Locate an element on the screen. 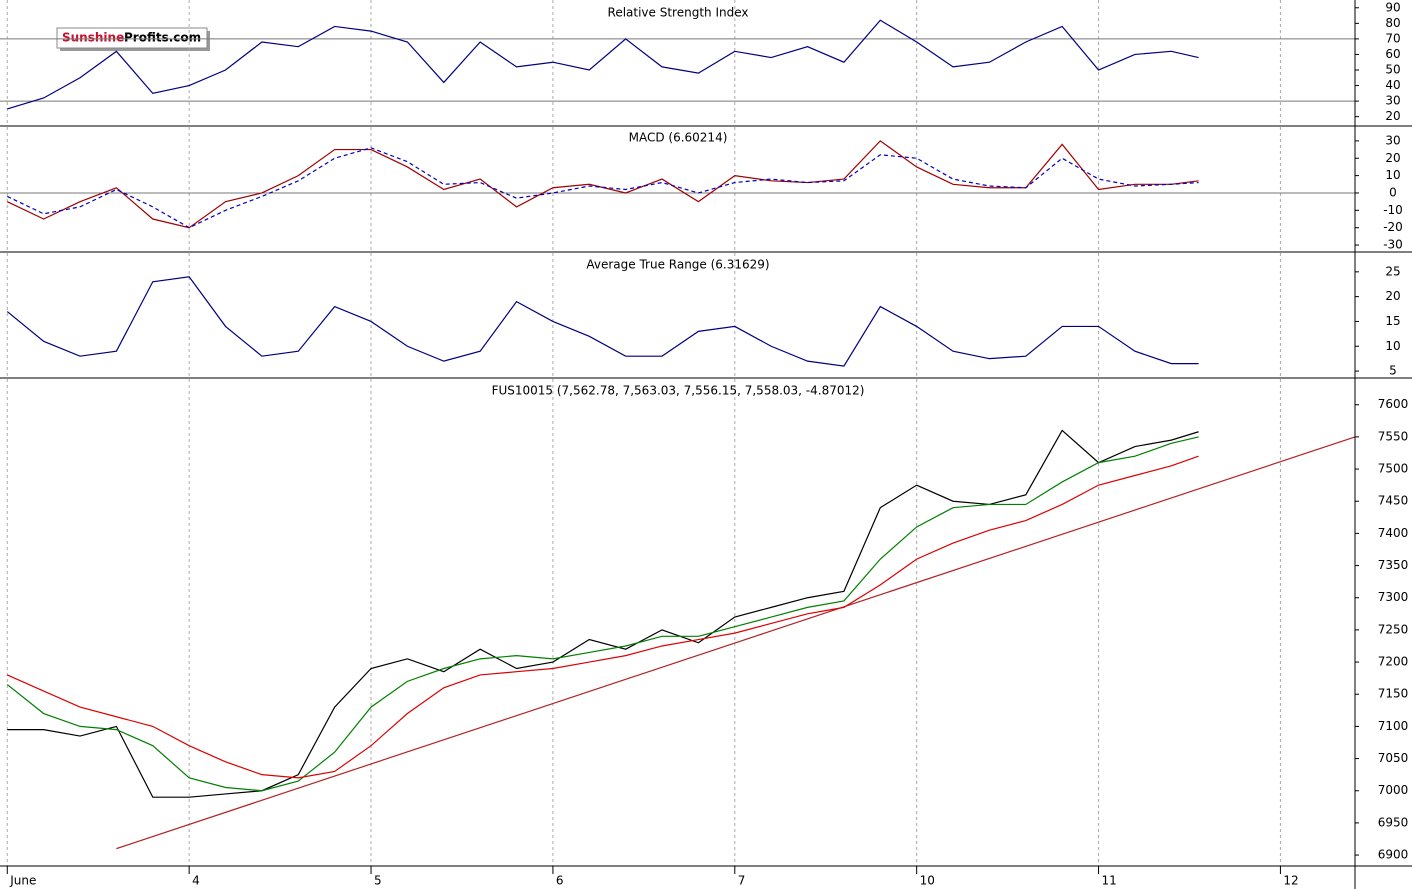 The width and height of the screenshot is (1412, 889). logo: Sunshine Profits.com is located at coordinates (133, 39).